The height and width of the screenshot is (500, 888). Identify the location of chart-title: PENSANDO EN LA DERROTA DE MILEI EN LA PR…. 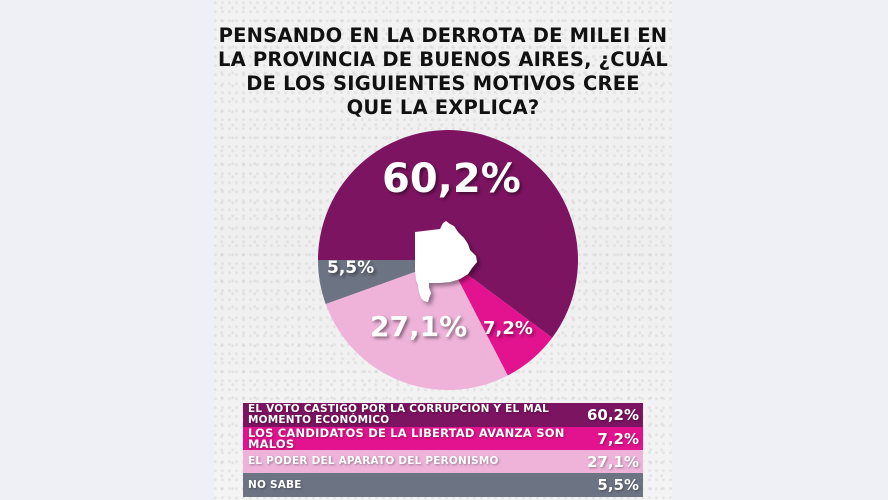
(443, 72).